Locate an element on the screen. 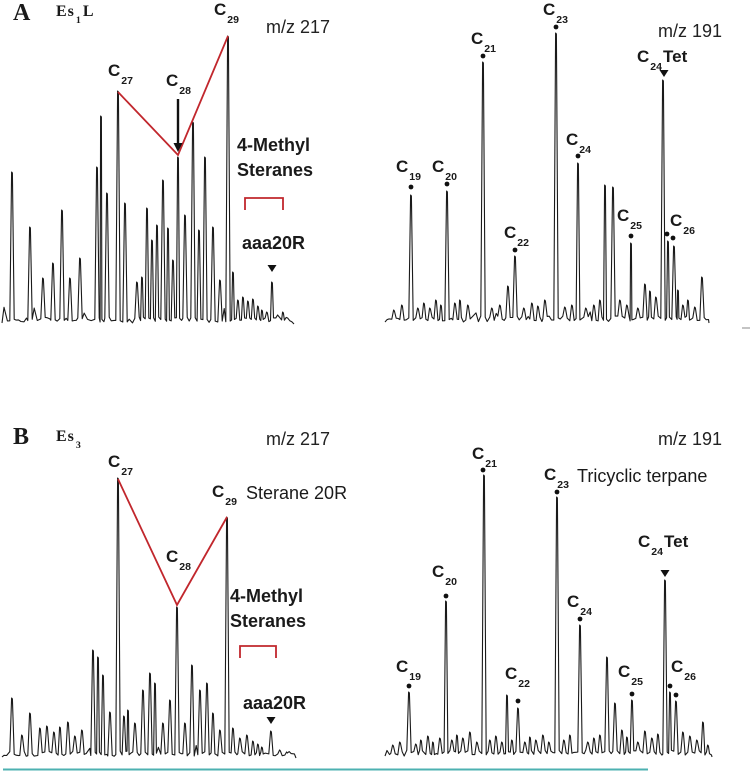 The image size is (753, 771). label-b191-c23: C23 is located at coordinates (556, 478).